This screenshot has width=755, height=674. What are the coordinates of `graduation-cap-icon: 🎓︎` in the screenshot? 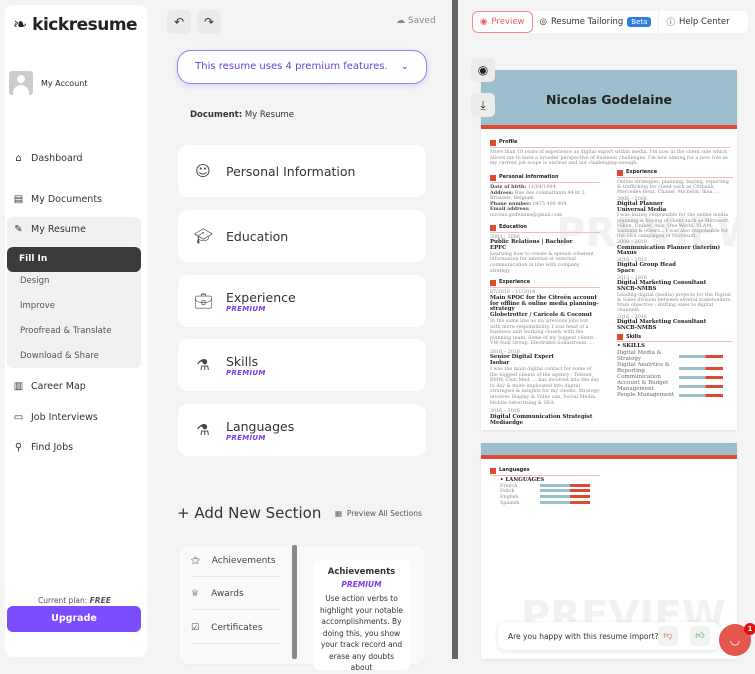 It's located at (204, 236).